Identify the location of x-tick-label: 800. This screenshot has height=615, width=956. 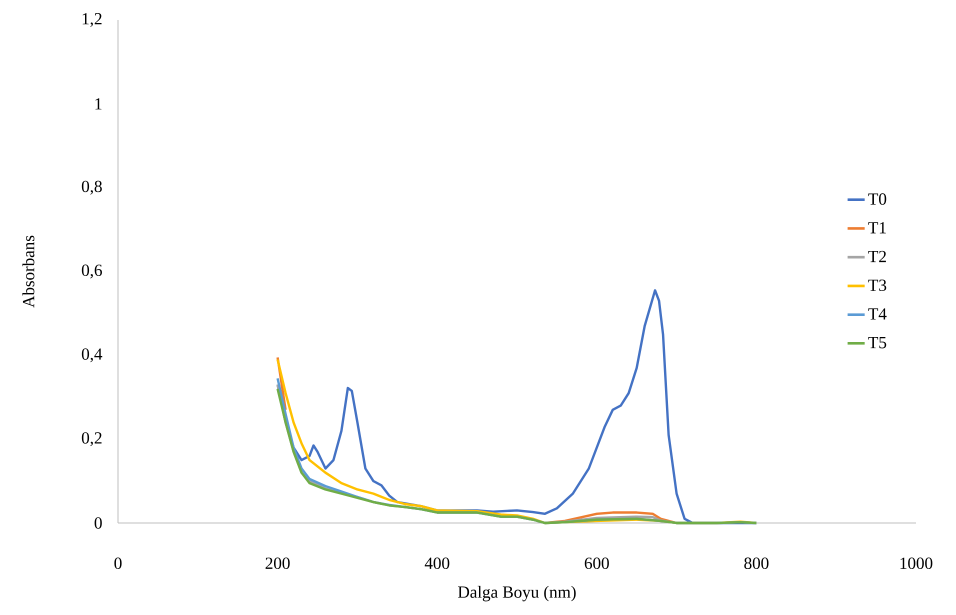
(756, 563).